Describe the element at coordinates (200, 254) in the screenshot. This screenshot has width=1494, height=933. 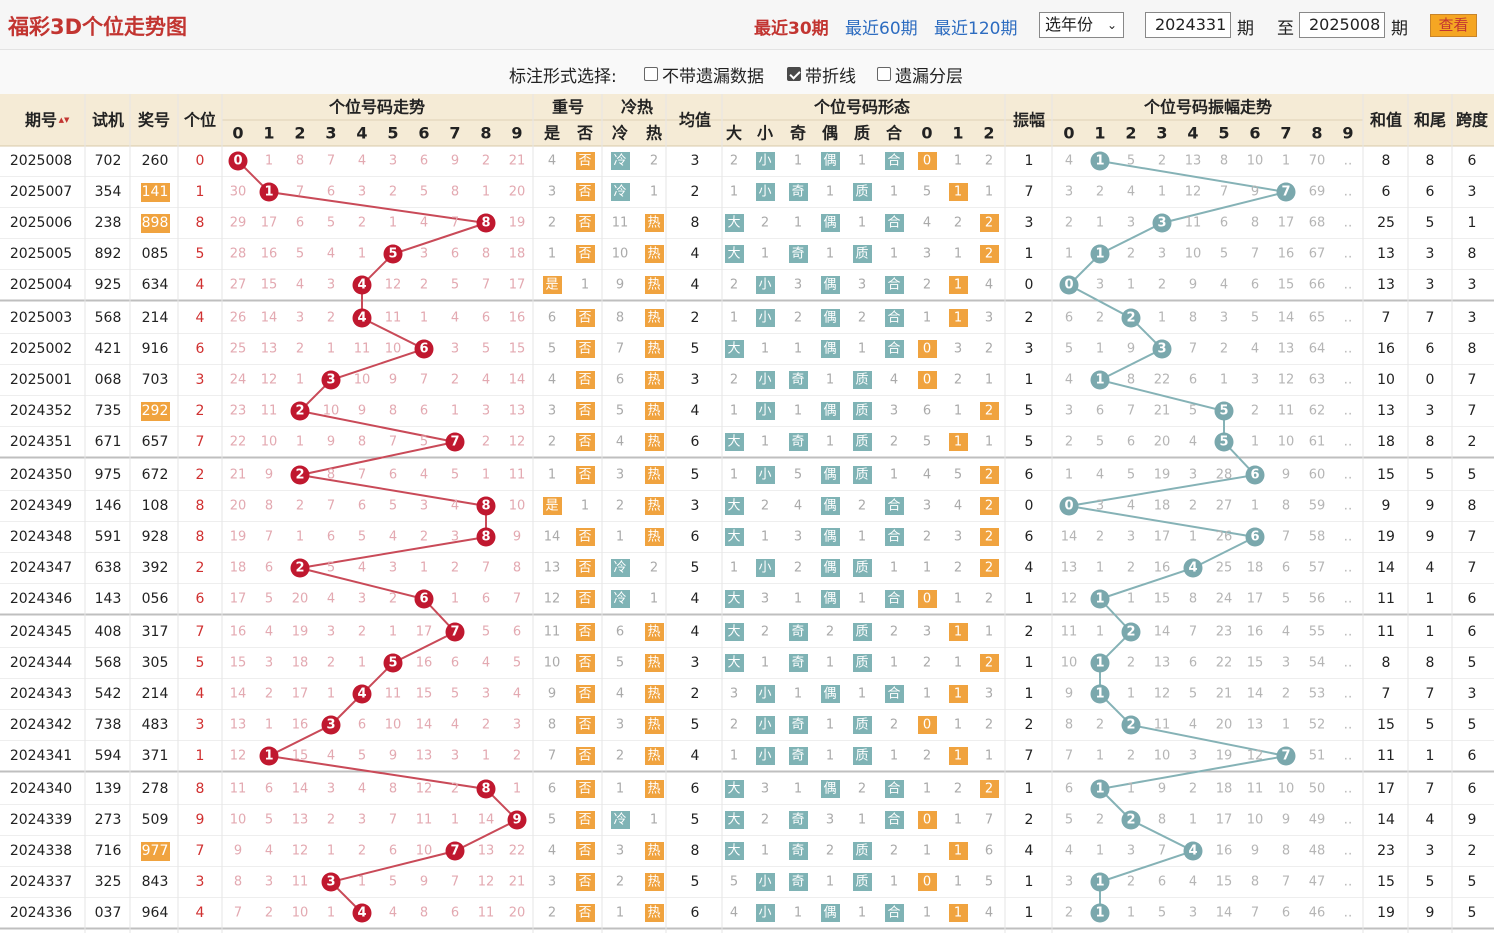
I see `unit-cell: 5` at that location.